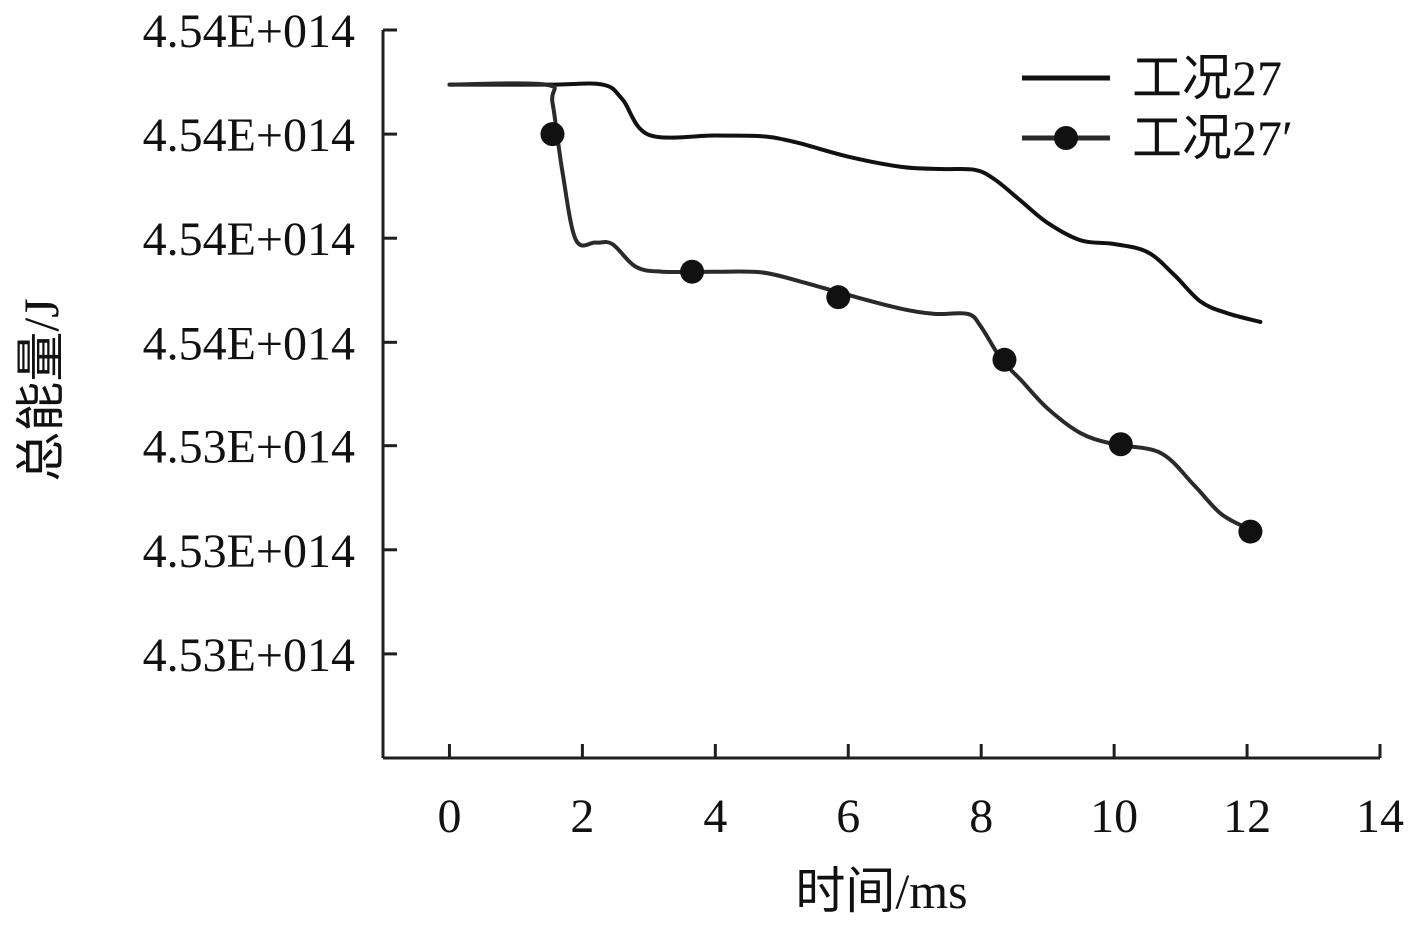 The width and height of the screenshot is (1417, 926). What do you see at coordinates (449, 816) in the screenshot?
I see `x-tick-label: 0` at bounding box center [449, 816].